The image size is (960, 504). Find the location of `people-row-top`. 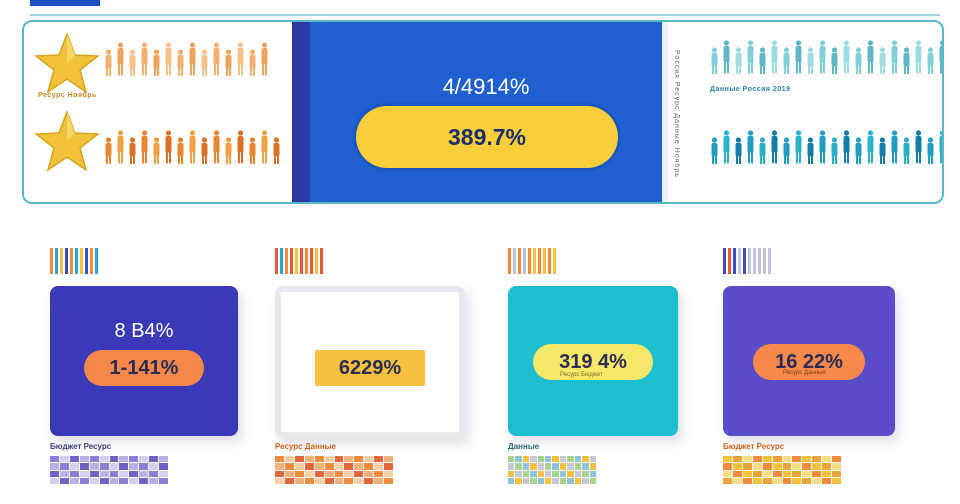

people-row-top is located at coordinates (186, 60).